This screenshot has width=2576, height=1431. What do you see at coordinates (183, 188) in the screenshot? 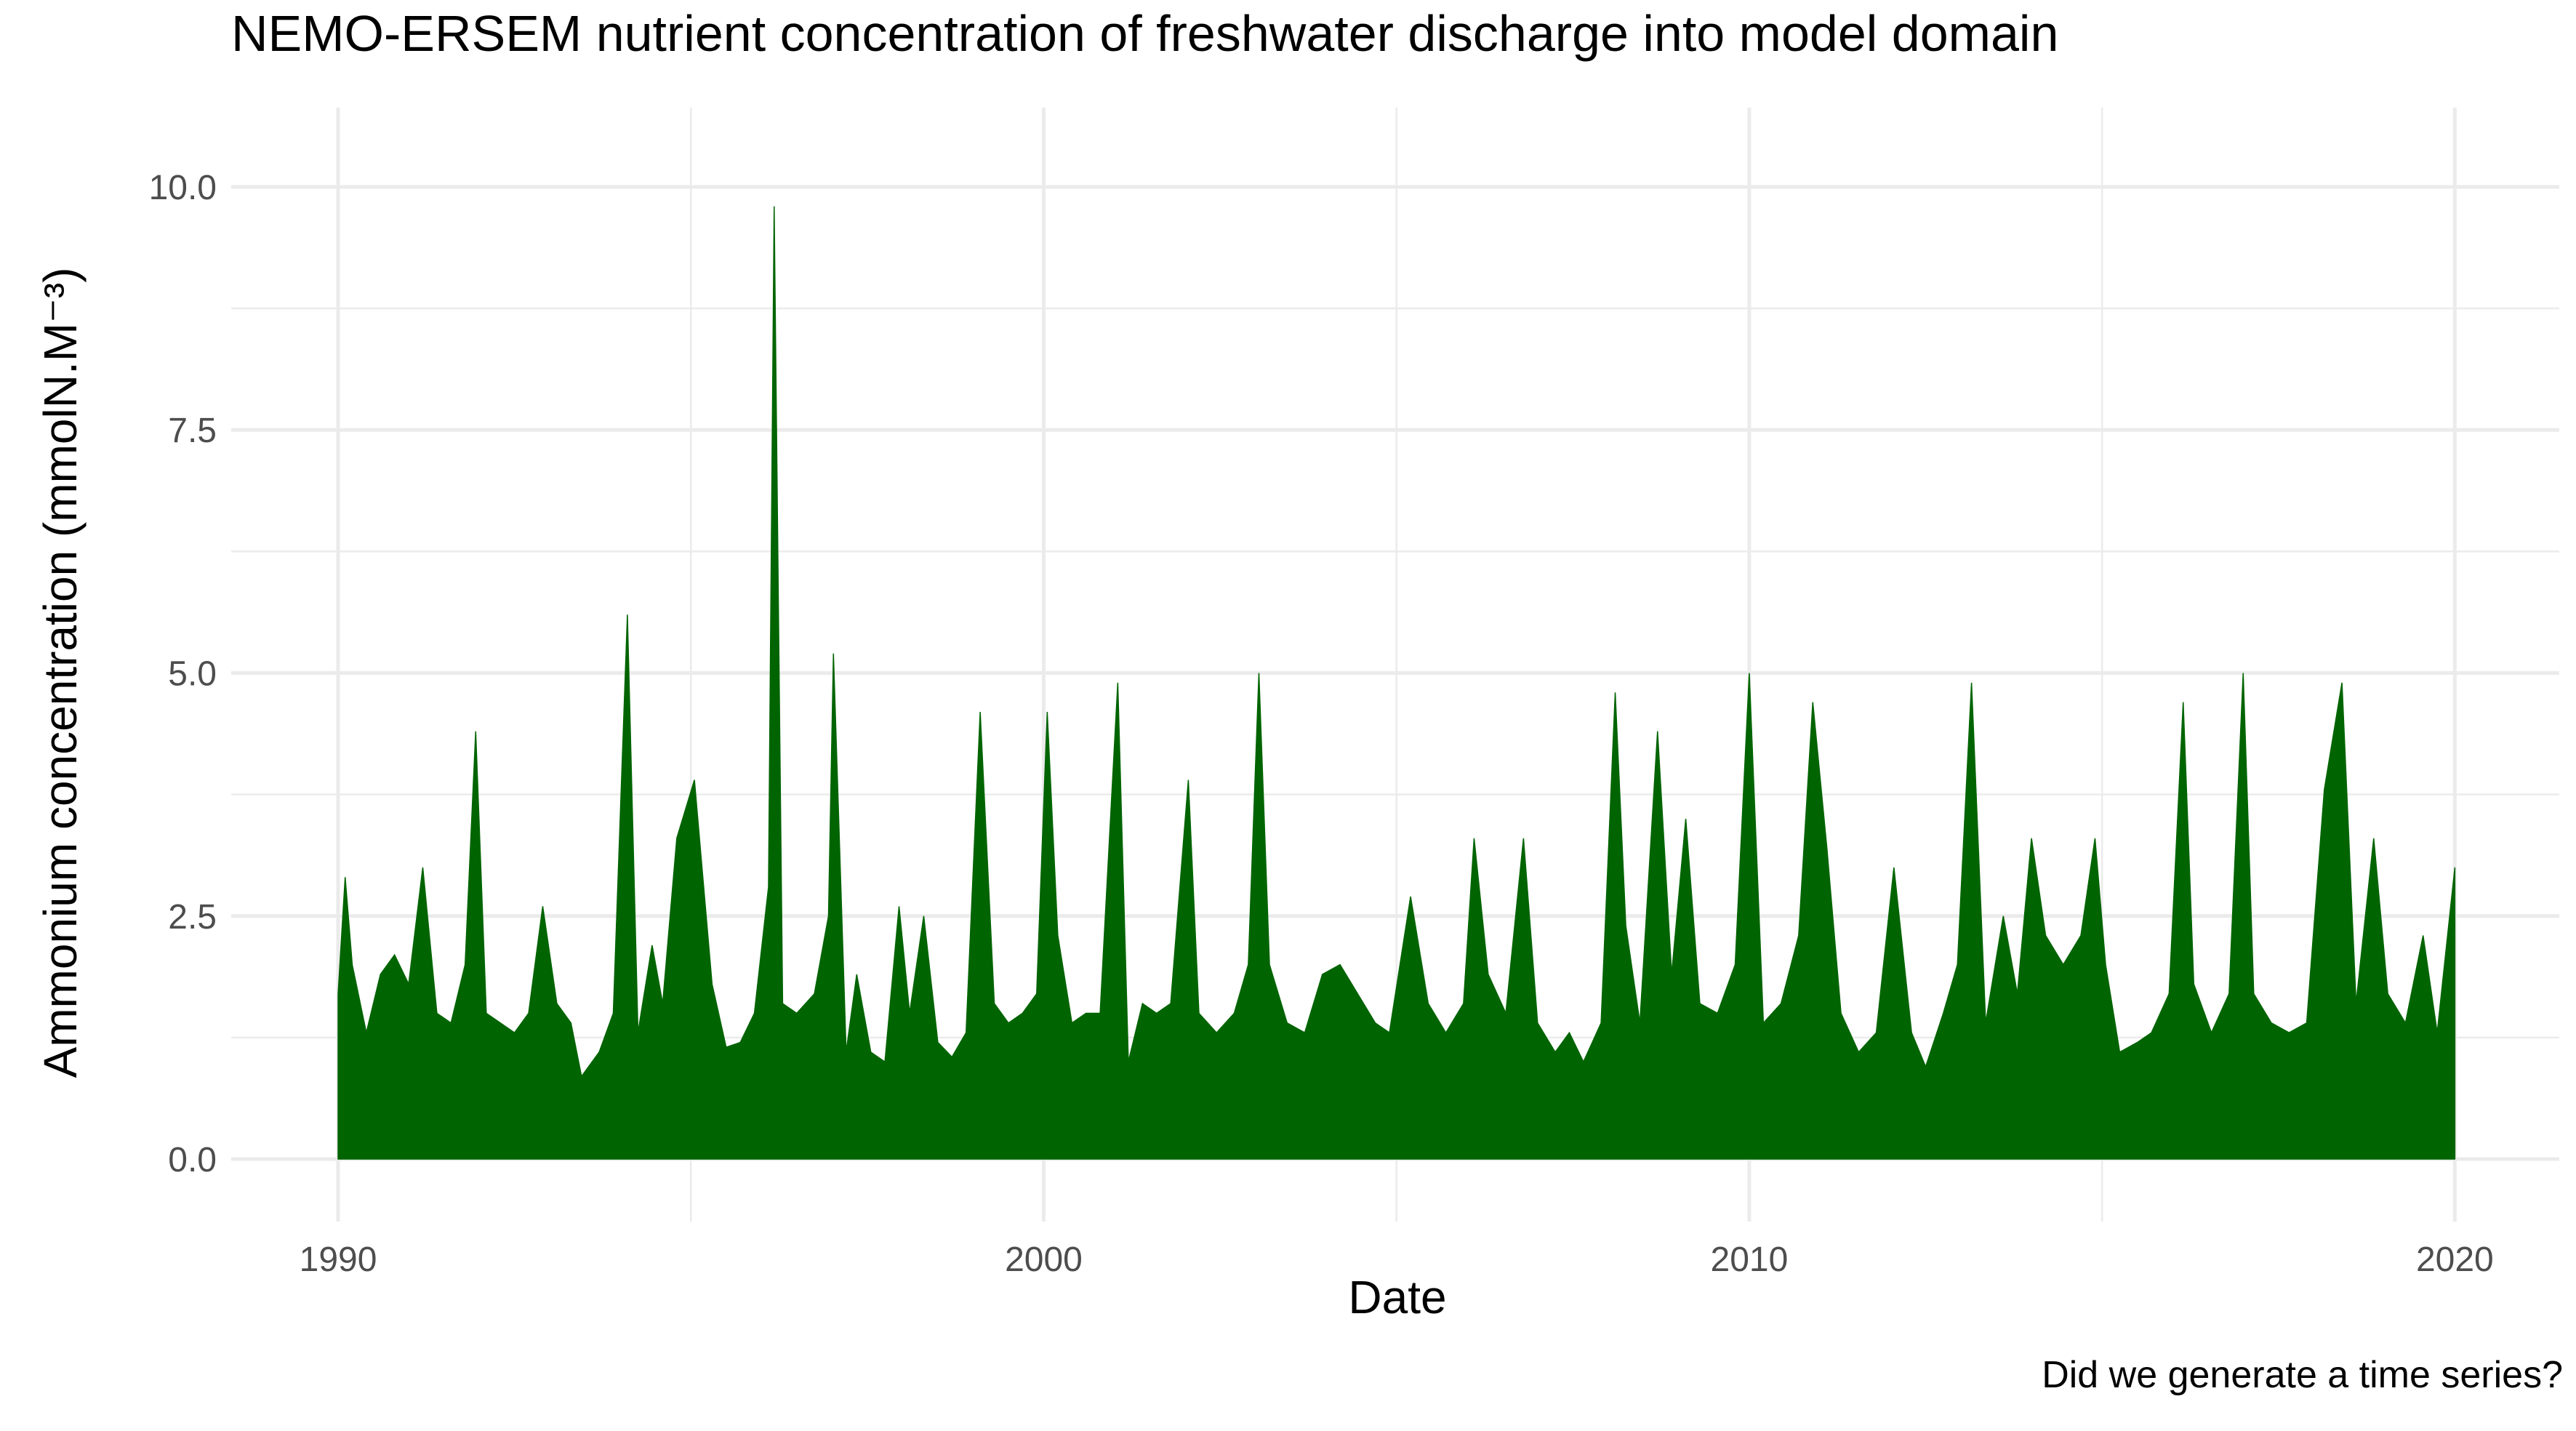
I see `y-tick-label: 10.0` at bounding box center [183, 188].